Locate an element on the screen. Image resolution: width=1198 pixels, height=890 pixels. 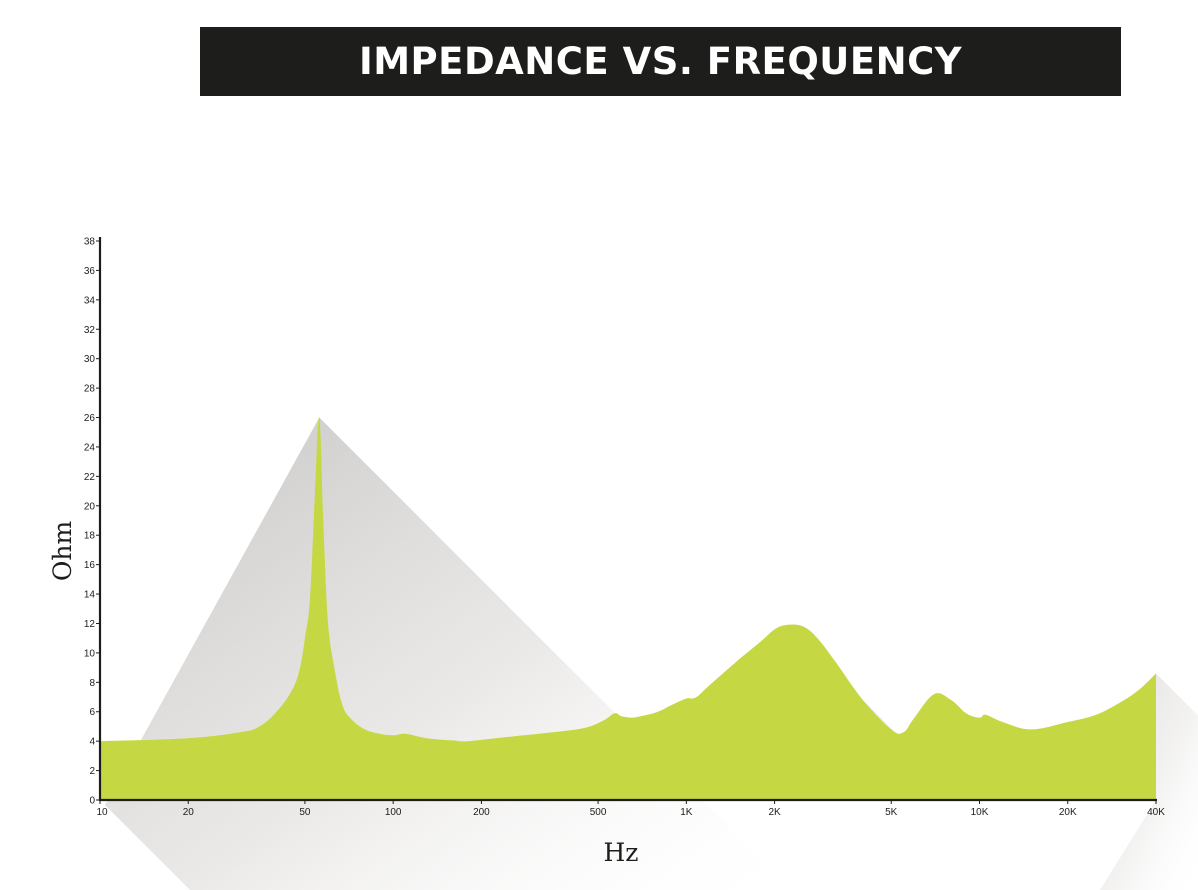
x-tick-label: 50 is located at coordinates (305, 812).